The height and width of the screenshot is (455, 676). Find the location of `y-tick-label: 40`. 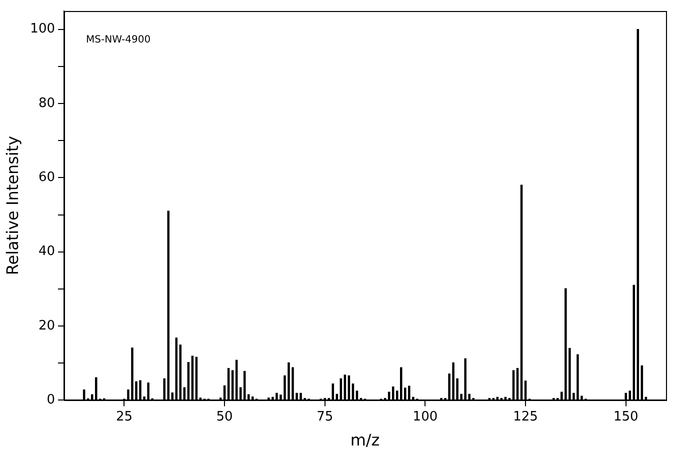

y-tick-label: 40 is located at coordinates (47, 252).